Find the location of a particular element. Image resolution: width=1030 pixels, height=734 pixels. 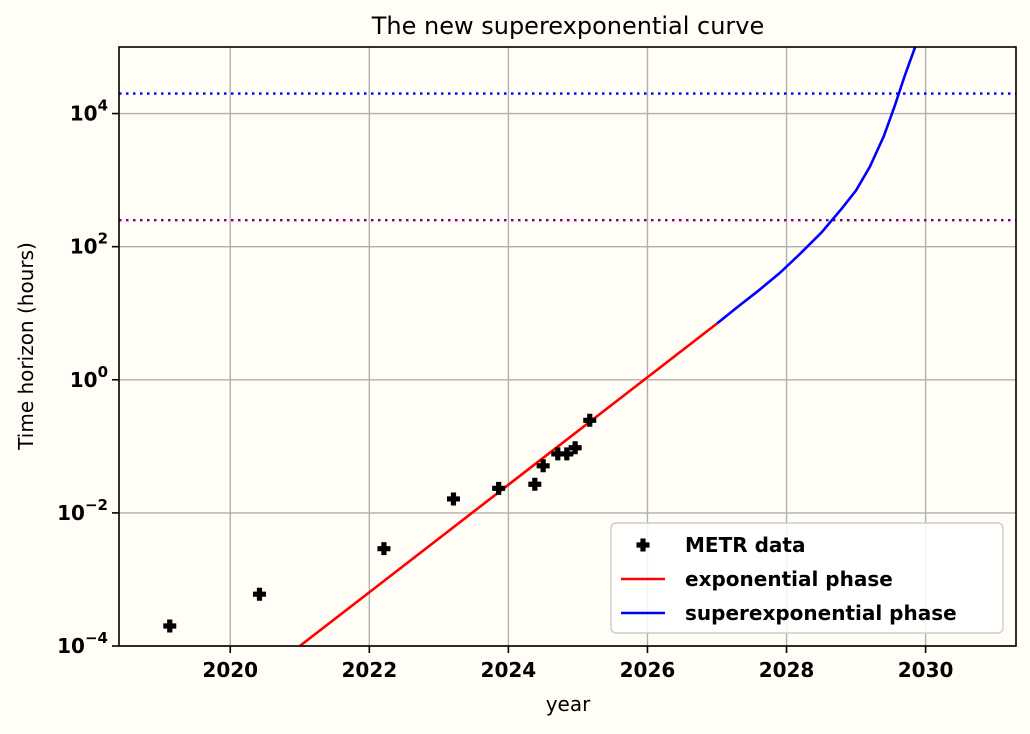

legend-box is located at coordinates (807, 578).